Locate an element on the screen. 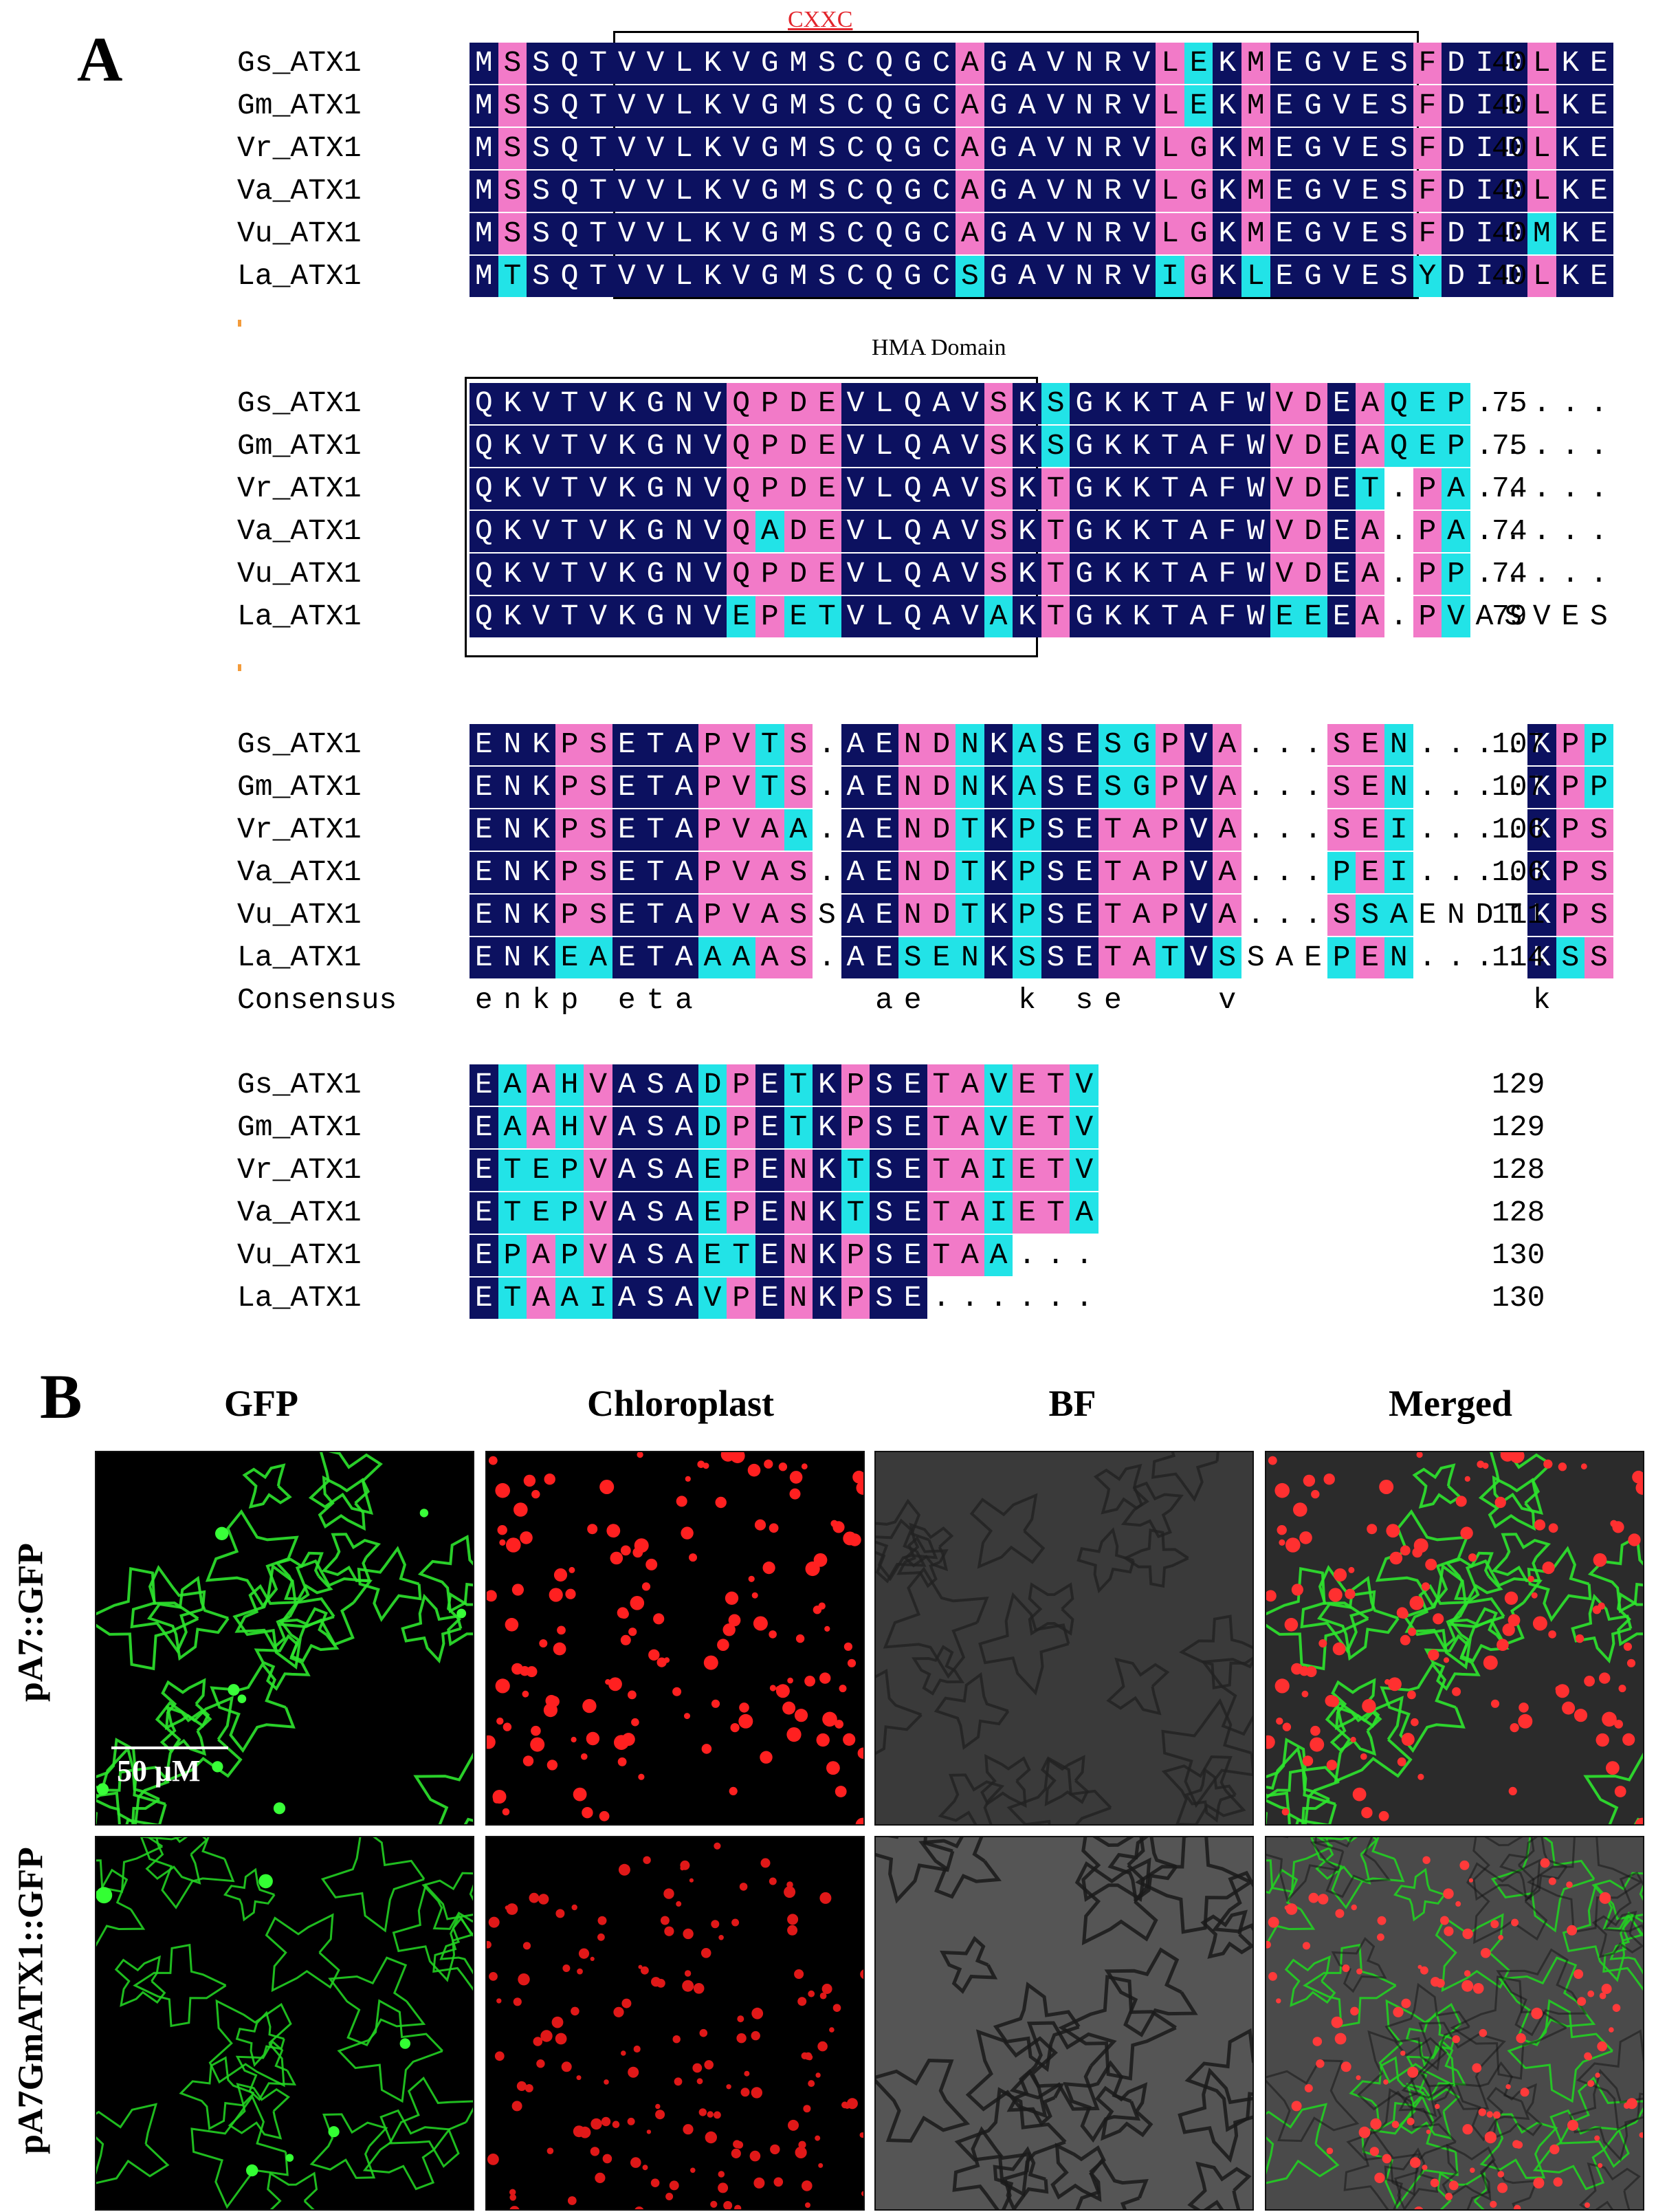 The width and height of the screenshot is (1656, 2212). sequence-end-position: 75 is located at coordinates (1509, 403).